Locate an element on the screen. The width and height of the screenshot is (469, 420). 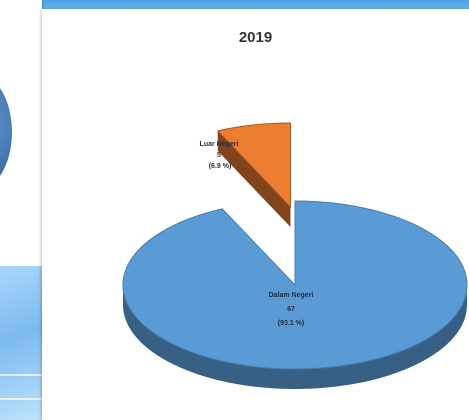
slice-luar-negeri-side is located at coordinates (254, 178).